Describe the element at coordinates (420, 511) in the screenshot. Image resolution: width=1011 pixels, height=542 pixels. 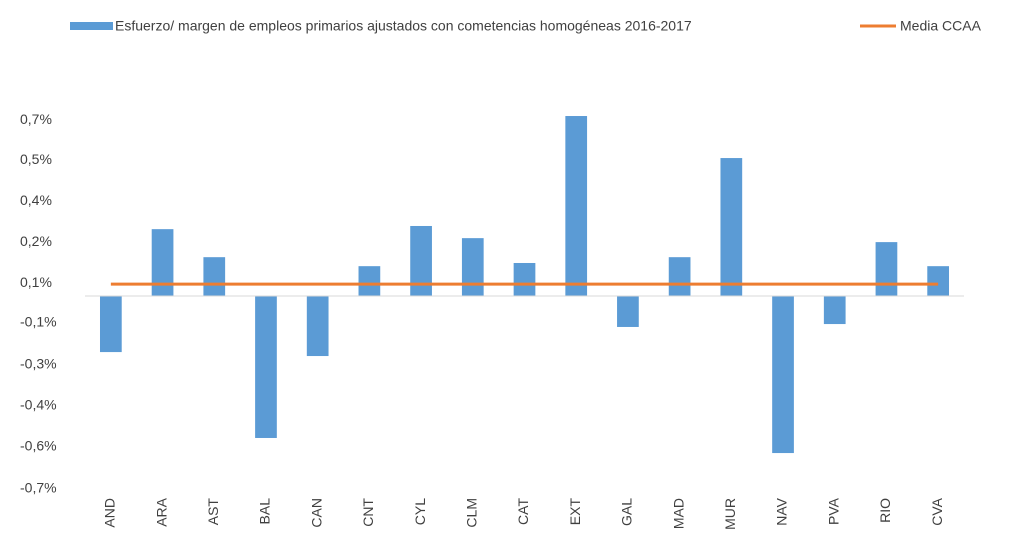
I see `x-tick-label: CYL` at that location.